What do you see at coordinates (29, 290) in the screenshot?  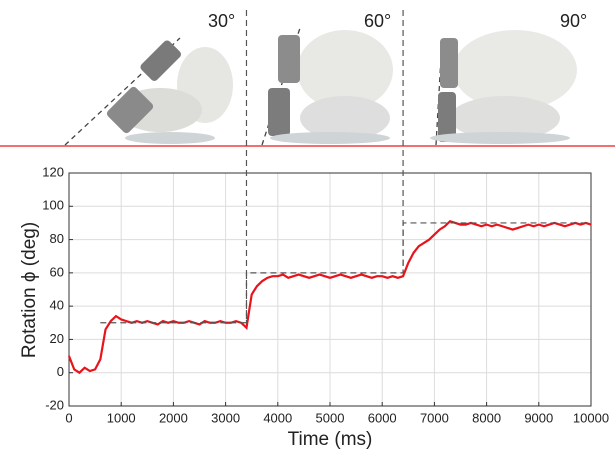 I see `y-axis-label: Rotation ϕ (deg)` at bounding box center [29, 290].